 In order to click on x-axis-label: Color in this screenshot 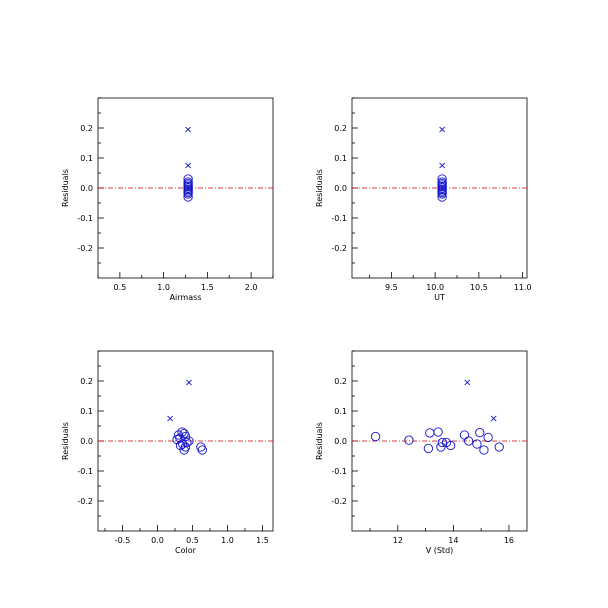, I will do `click(186, 550)`.